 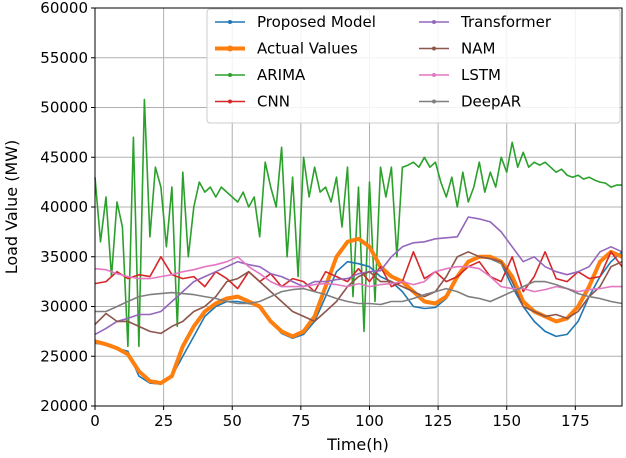 I want to click on x-tick-label: 0, so click(x=95, y=421).